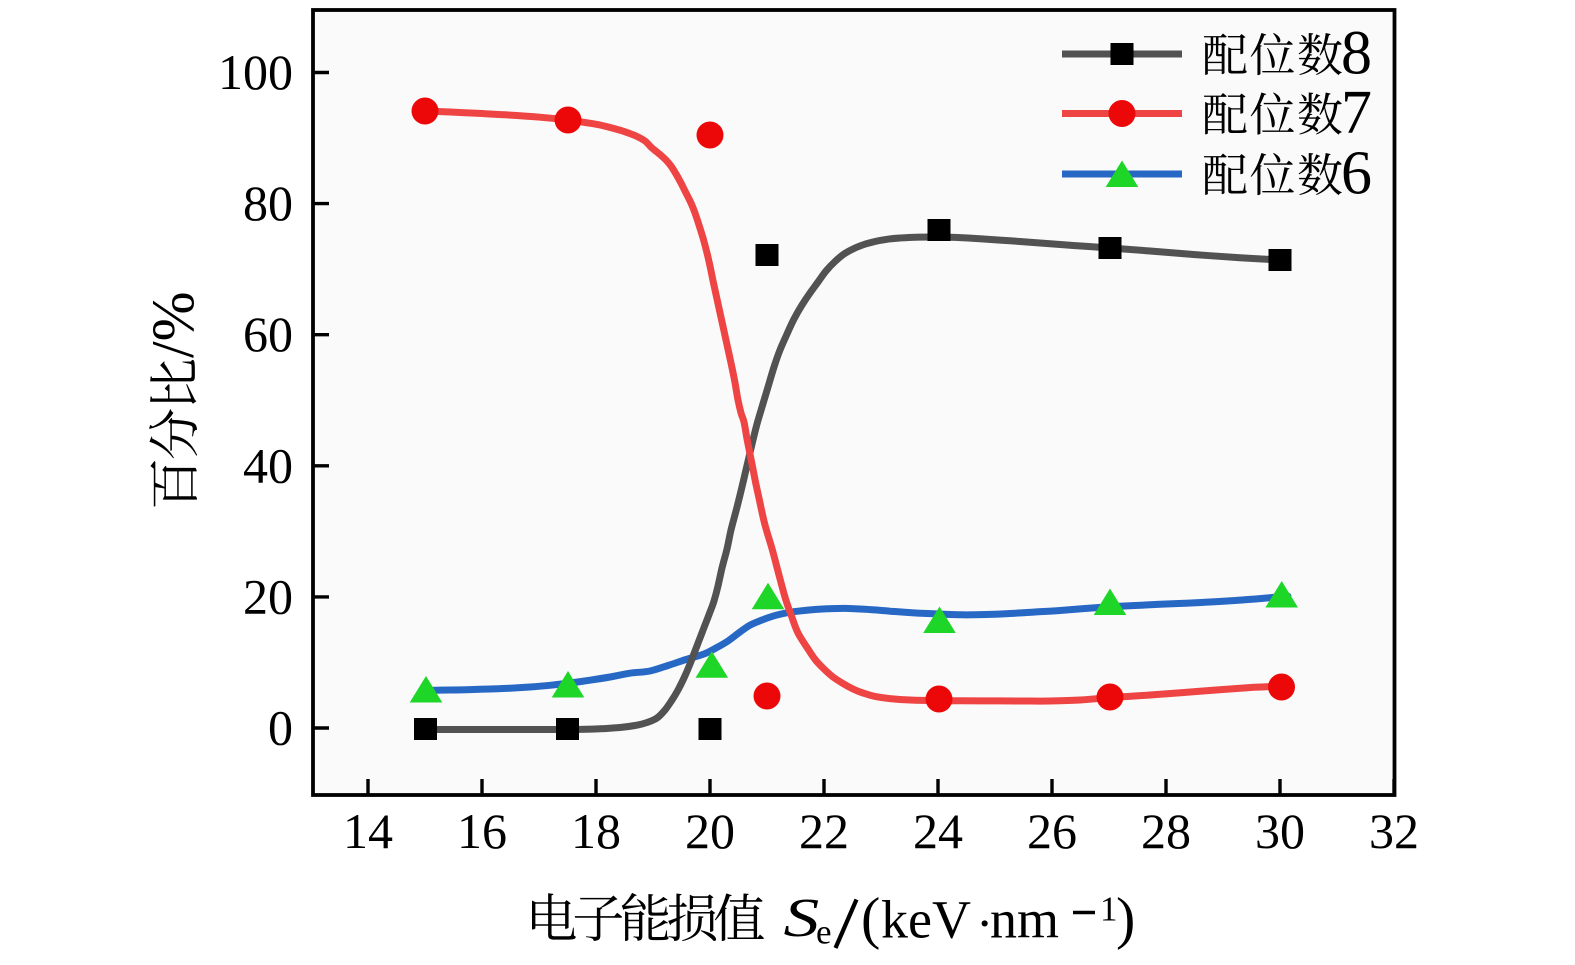 The height and width of the screenshot is (965, 1575). What do you see at coordinates (824, 831) in the screenshot?
I see `svg-text: 22` at bounding box center [824, 831].